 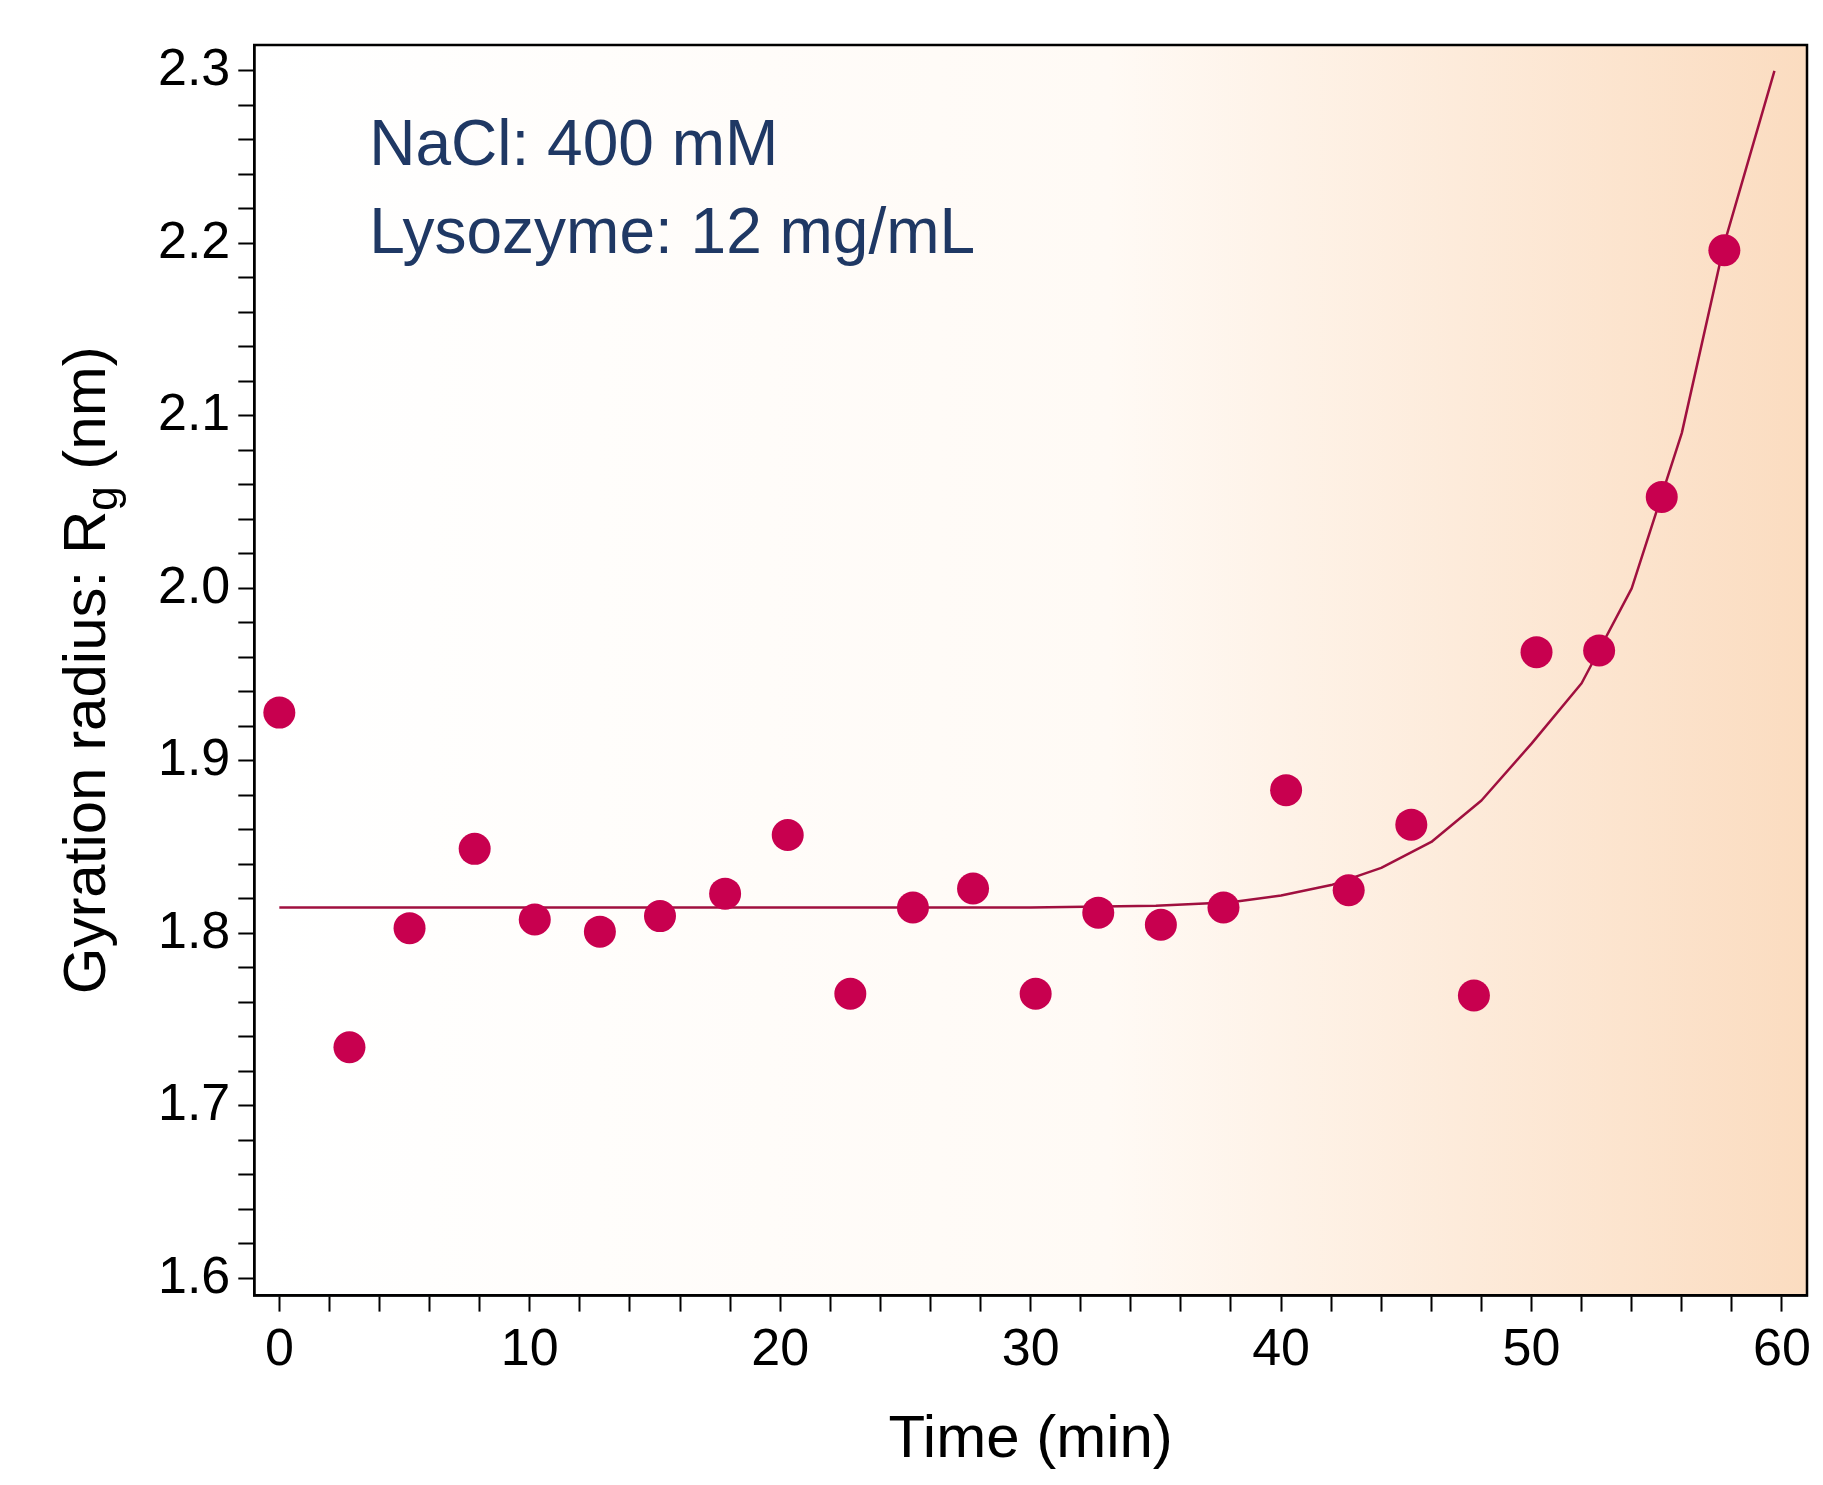 I want to click on annotation: NaCl: 400 mM, so click(x=574, y=142).